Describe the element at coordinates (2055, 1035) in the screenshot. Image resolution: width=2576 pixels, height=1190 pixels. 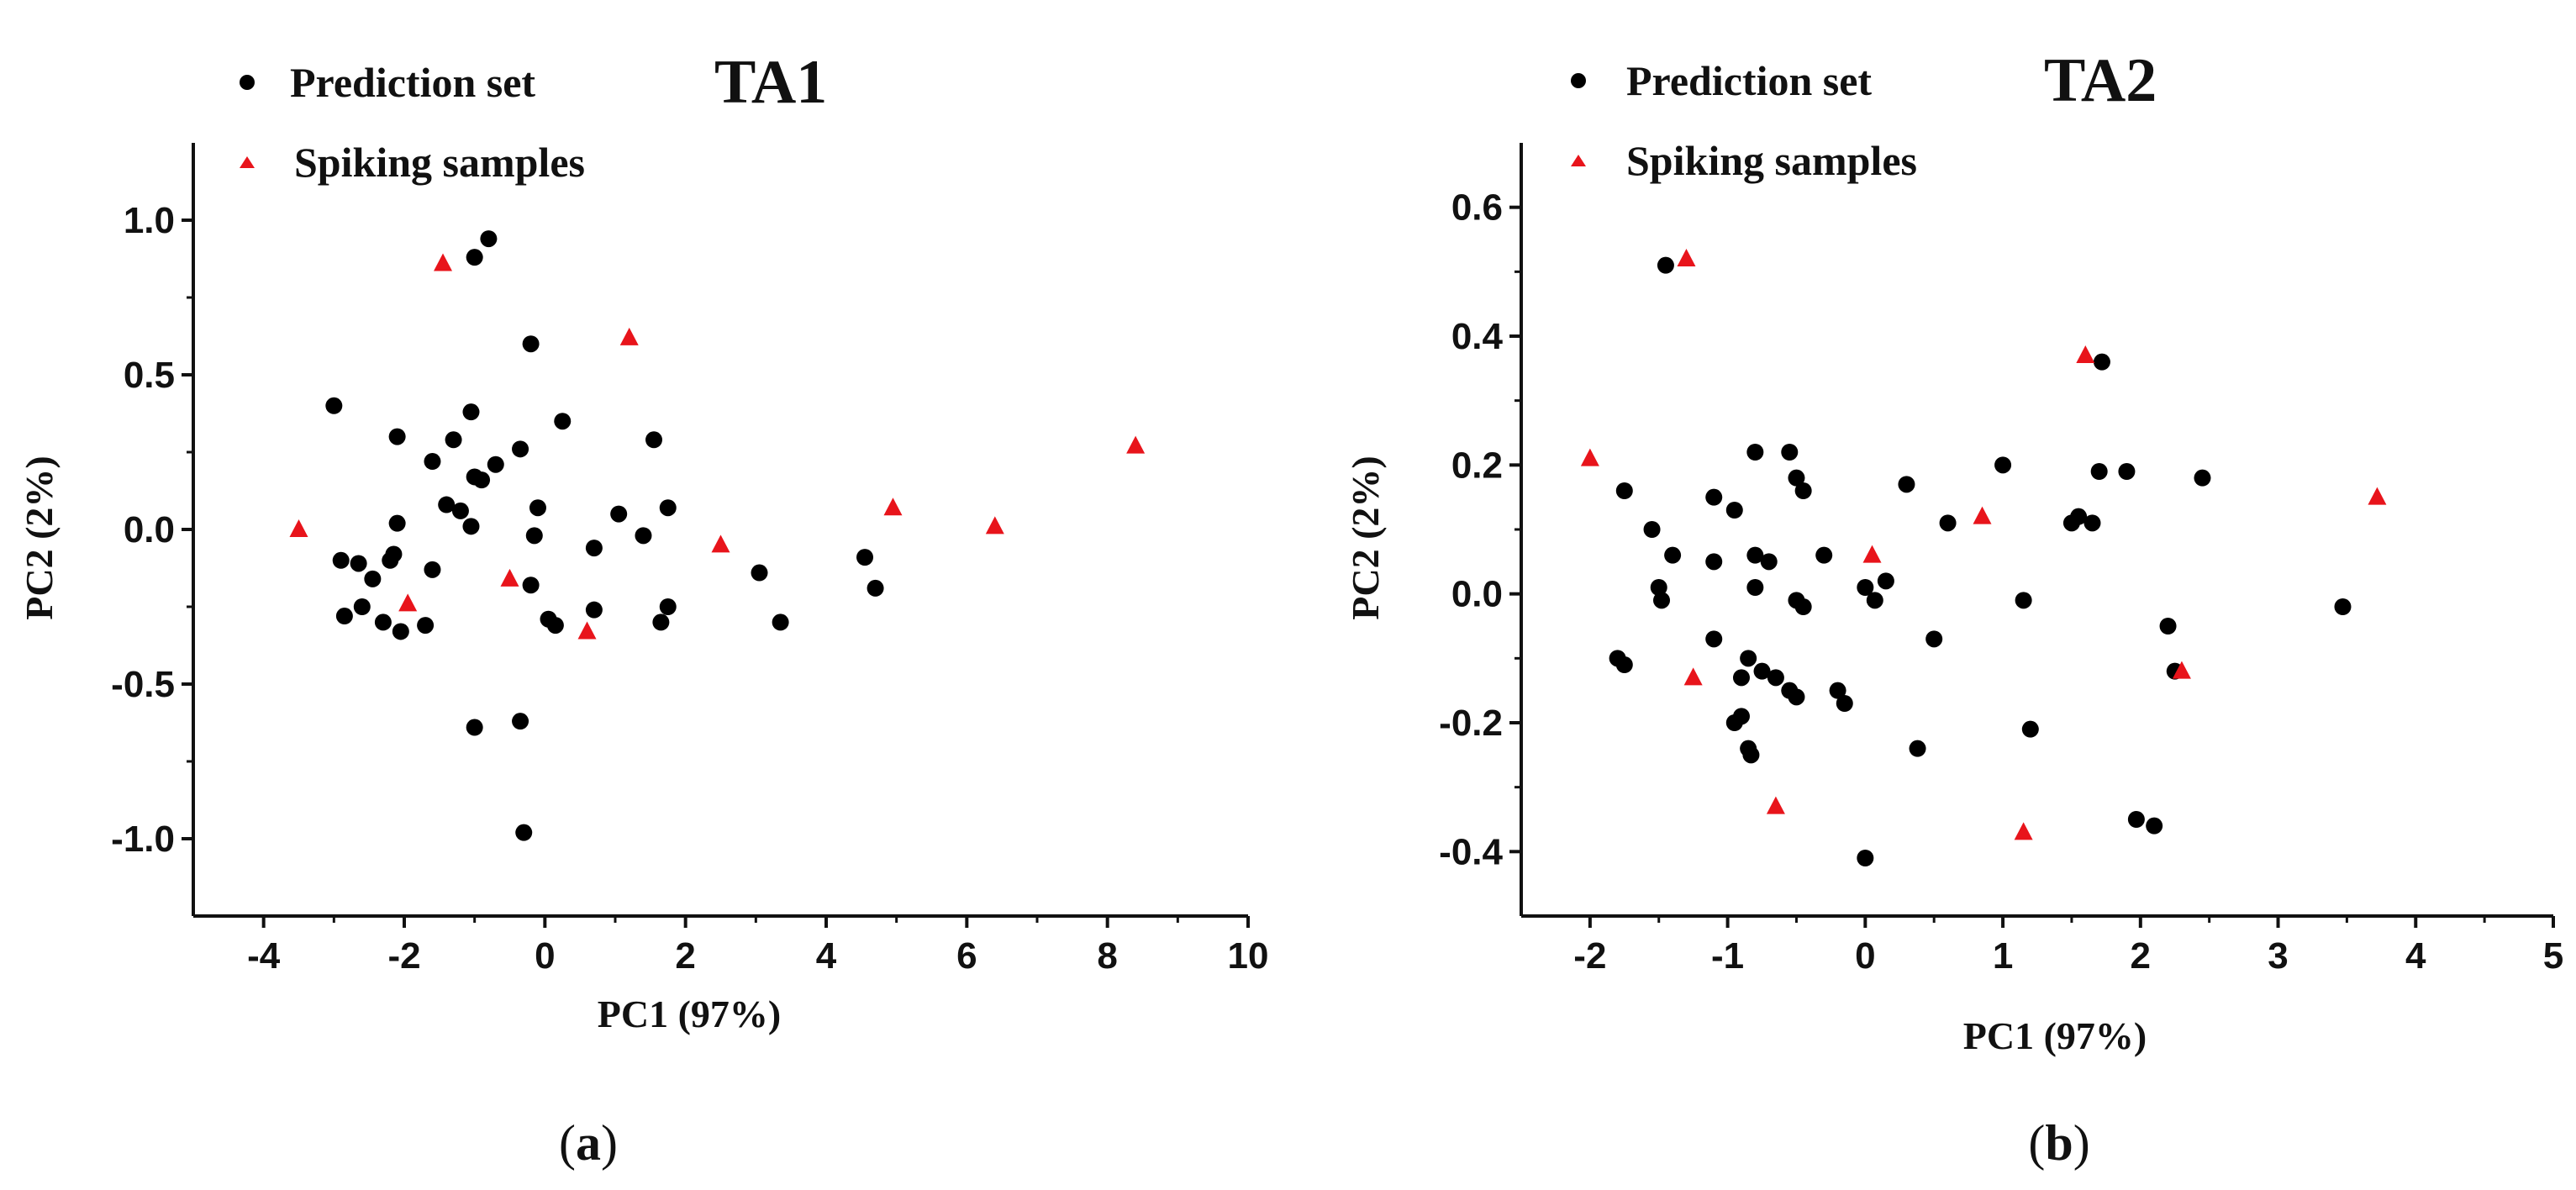
I see `ta2-x-axis-title: PC1 (97%)` at that location.